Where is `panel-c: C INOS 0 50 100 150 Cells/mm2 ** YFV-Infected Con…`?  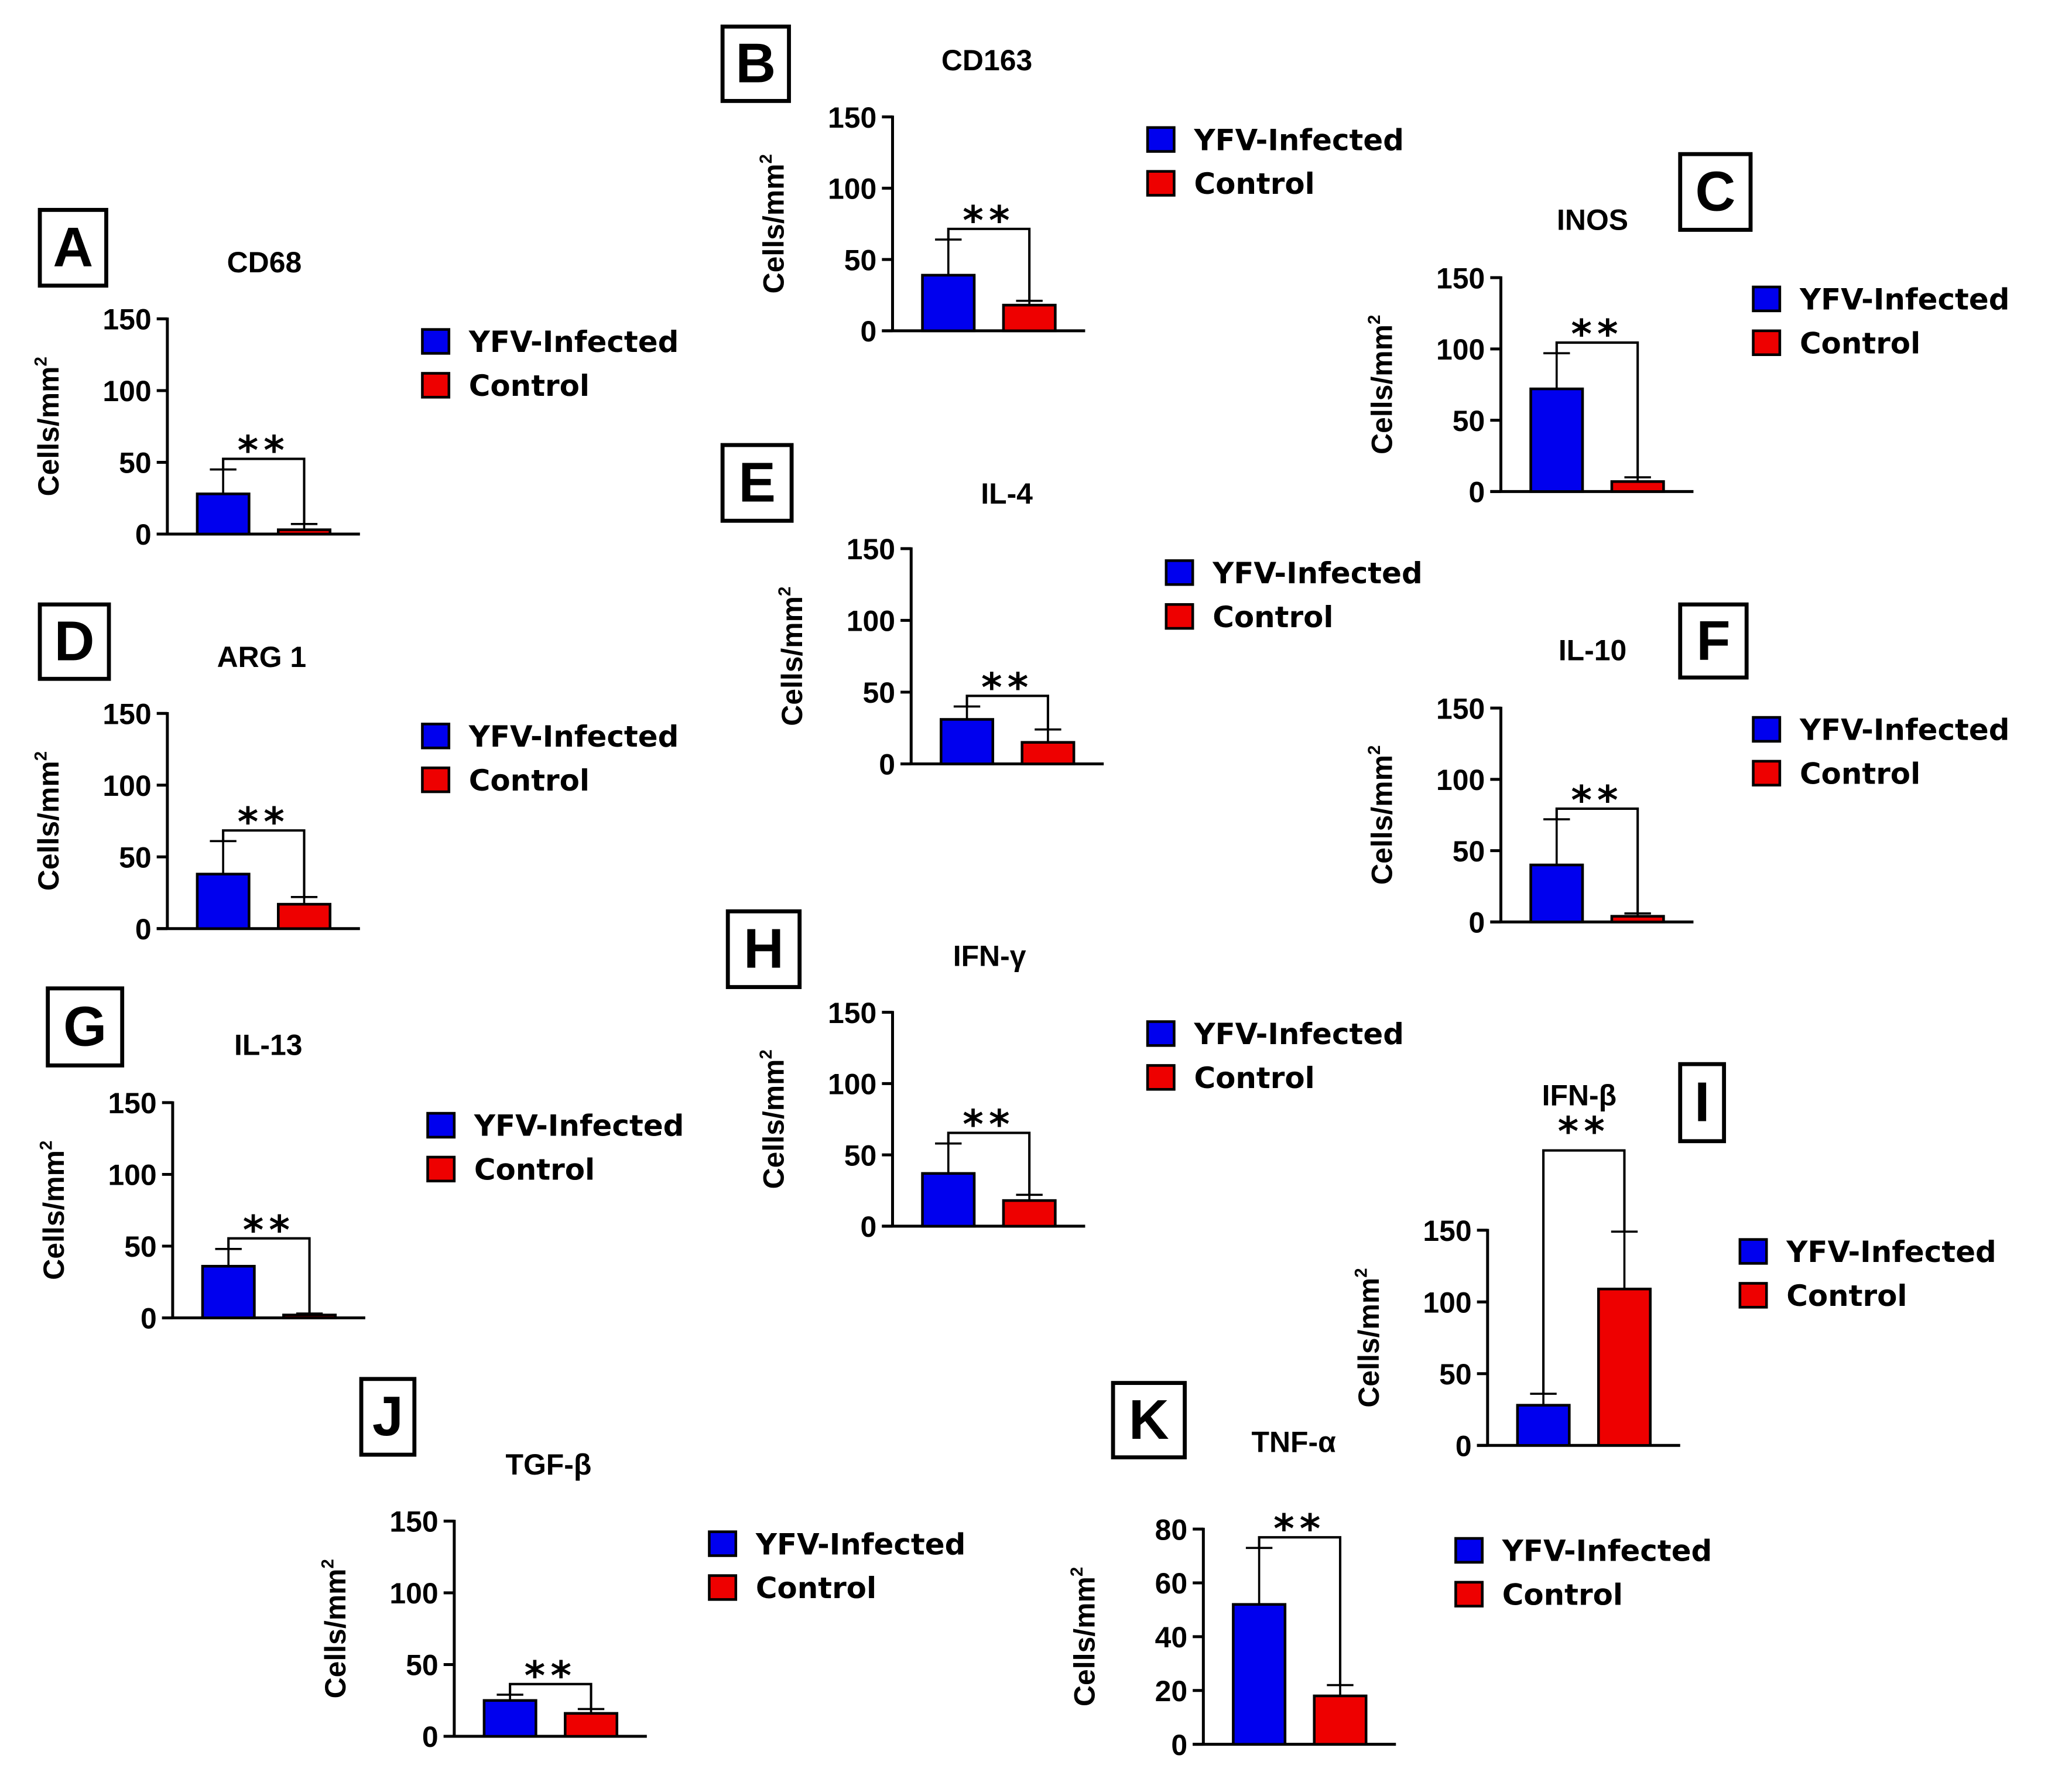
panel-c: C INOS 0 50 100 150 Cells/mm2 ** YFV-Infected Con… is located at coordinates (1687, 330).